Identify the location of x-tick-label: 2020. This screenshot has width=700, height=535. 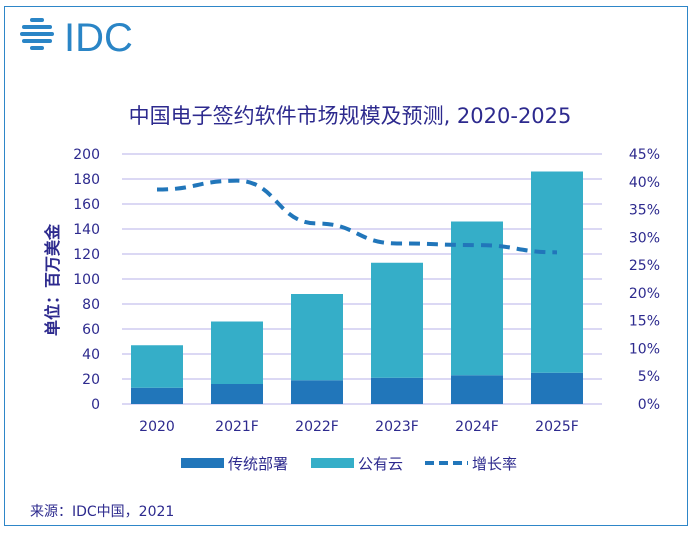
(157, 427).